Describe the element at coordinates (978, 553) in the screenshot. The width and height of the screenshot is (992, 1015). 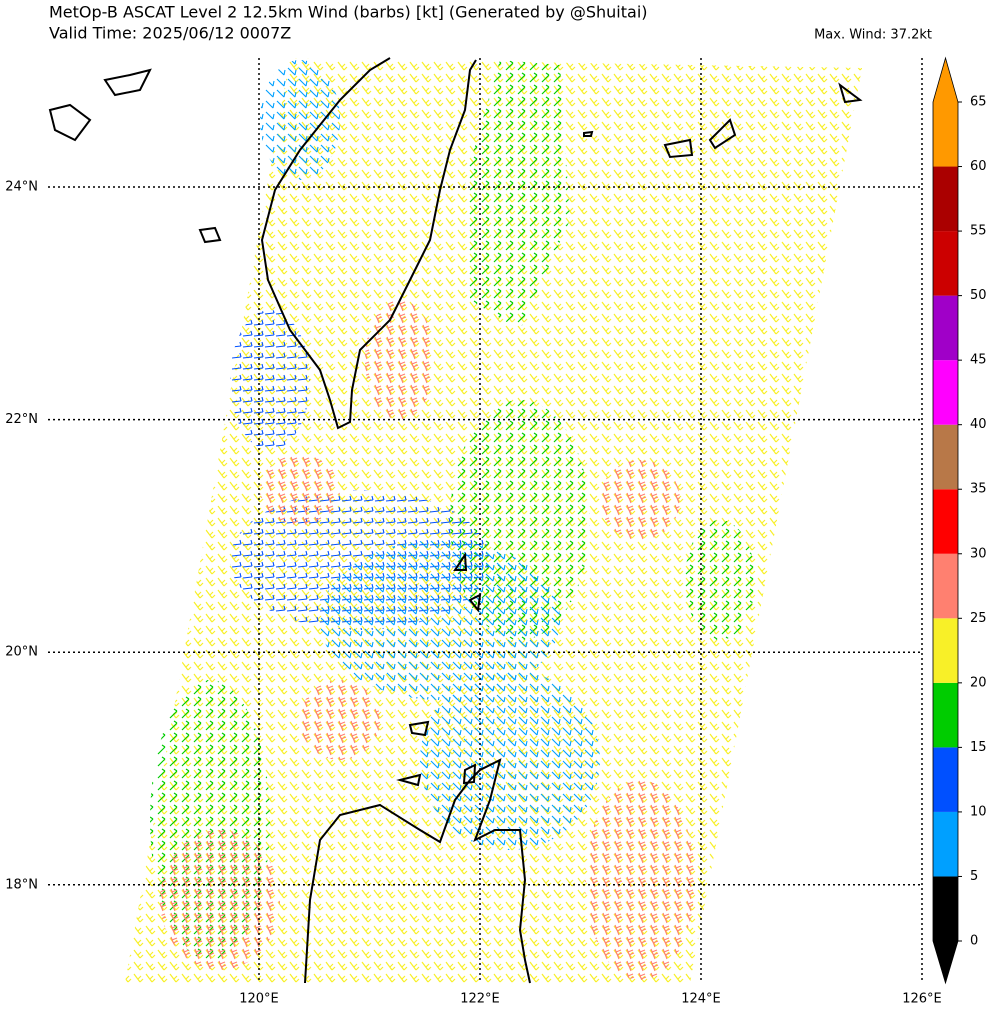
I see `colorbar-label: 30` at that location.